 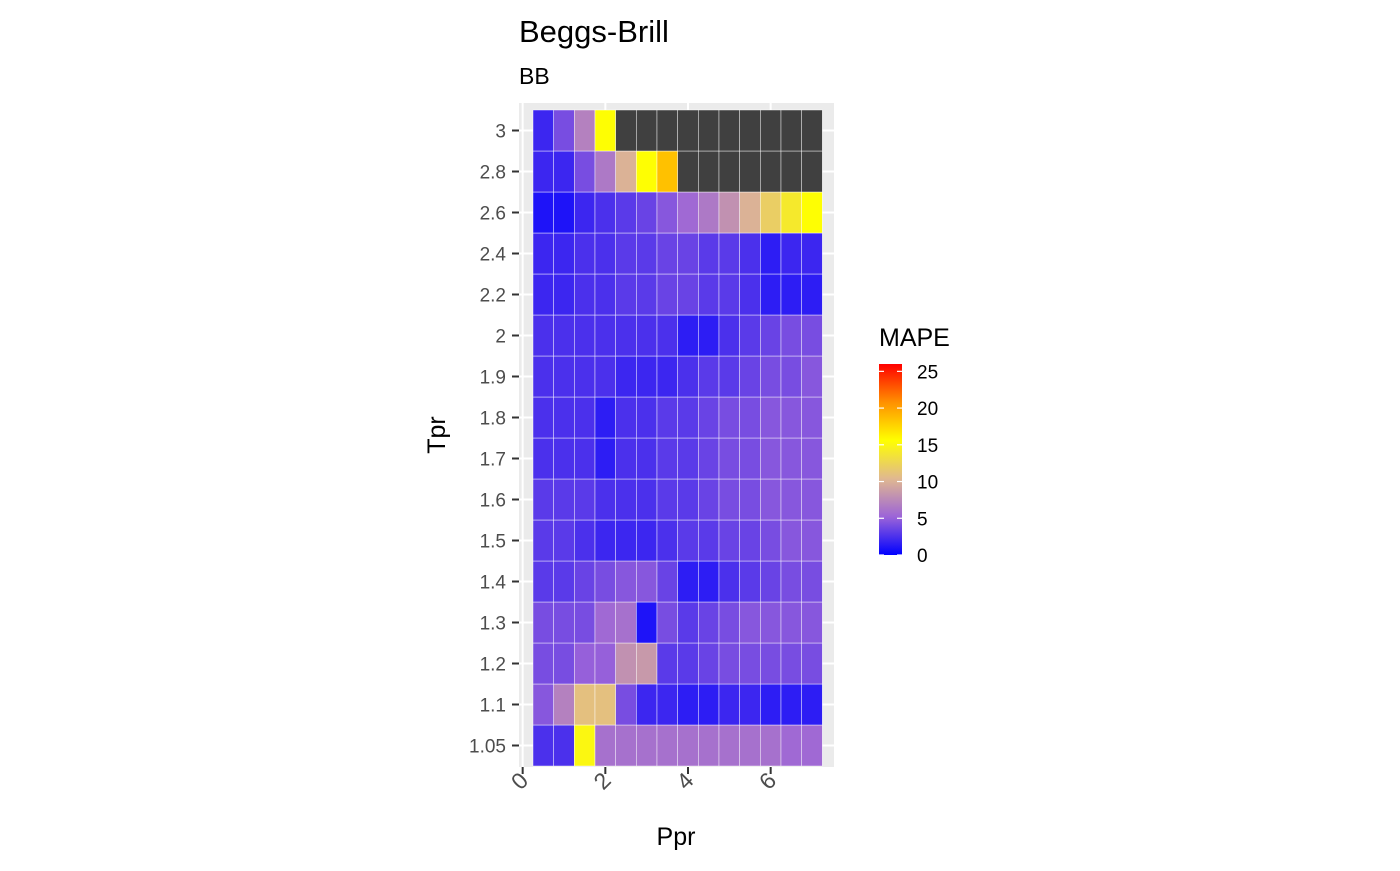 I want to click on chart-title: Beggs-Brill, so click(x=594, y=31).